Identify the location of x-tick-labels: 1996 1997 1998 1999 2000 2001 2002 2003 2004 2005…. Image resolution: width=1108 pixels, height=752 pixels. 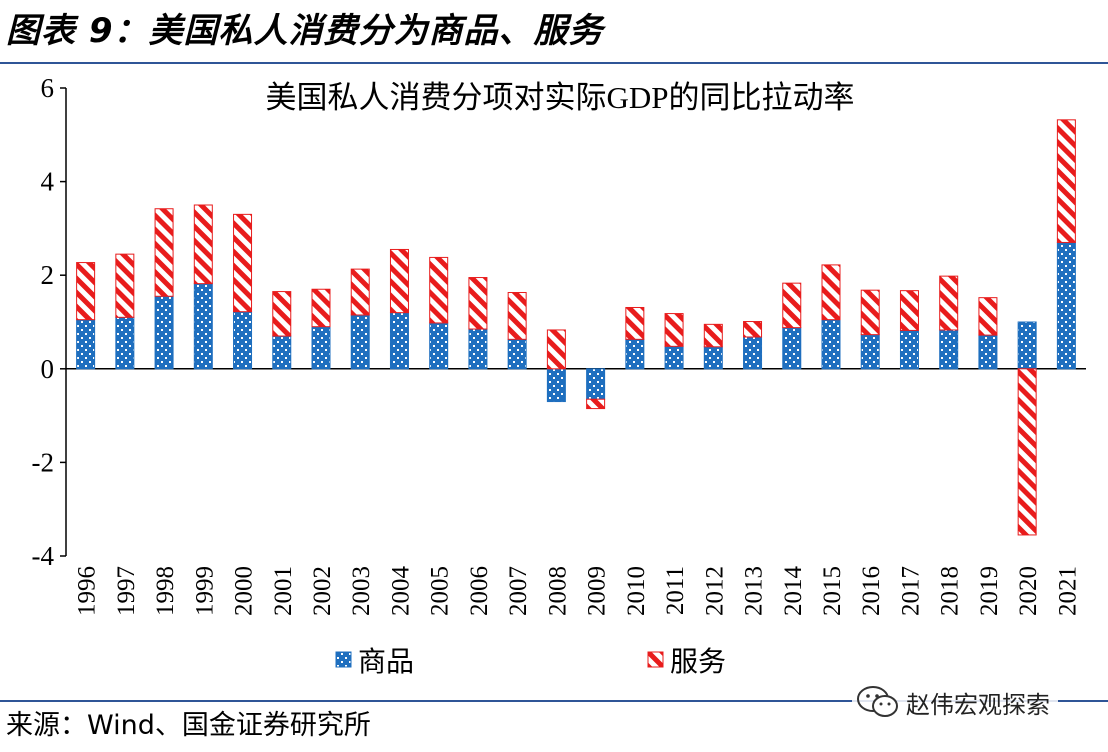
(578, 591).